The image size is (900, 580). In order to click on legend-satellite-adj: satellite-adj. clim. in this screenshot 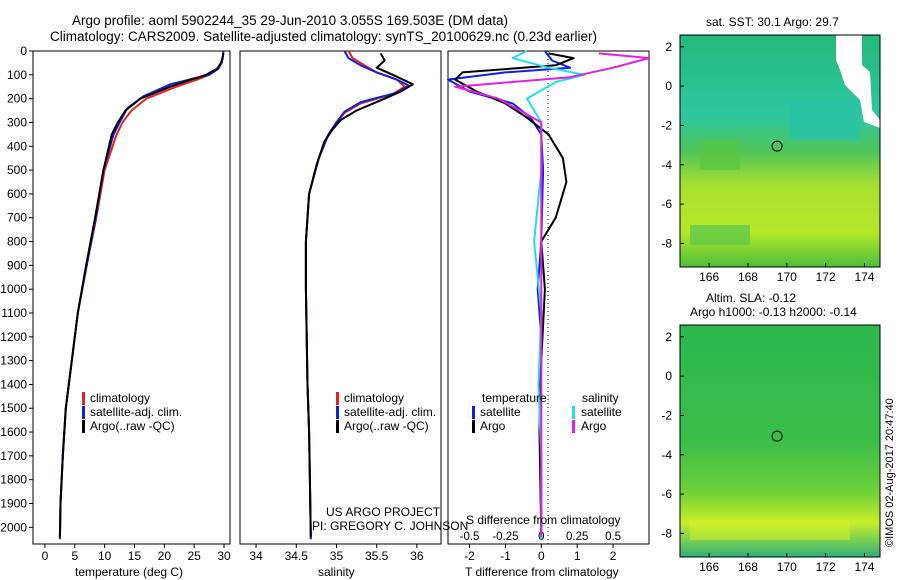, I will do `click(390, 412)`.